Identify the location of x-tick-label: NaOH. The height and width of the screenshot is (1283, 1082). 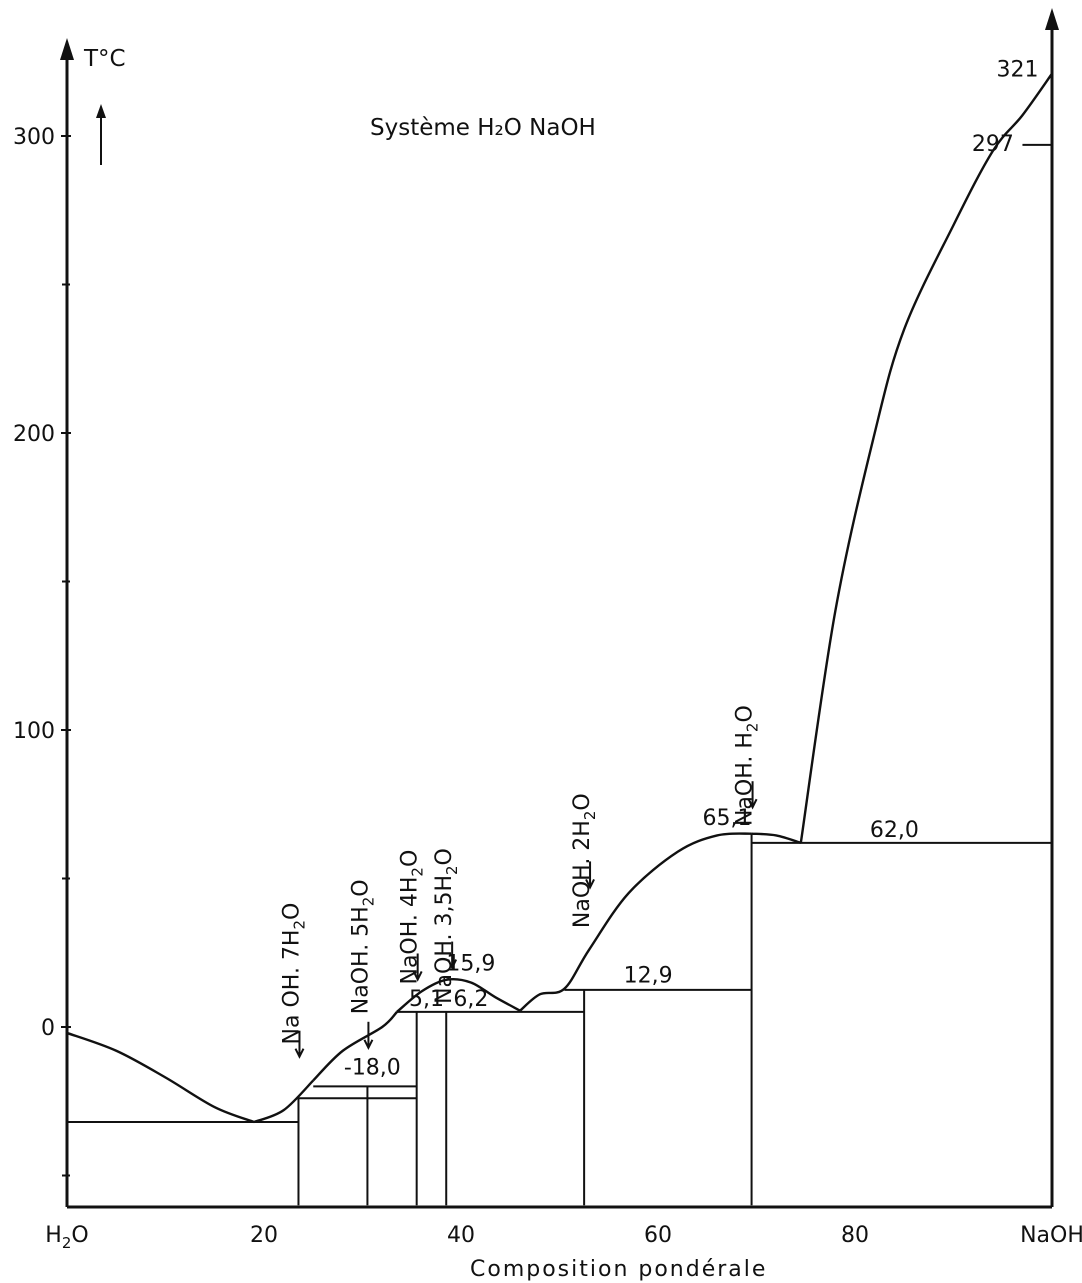
(1051, 1235).